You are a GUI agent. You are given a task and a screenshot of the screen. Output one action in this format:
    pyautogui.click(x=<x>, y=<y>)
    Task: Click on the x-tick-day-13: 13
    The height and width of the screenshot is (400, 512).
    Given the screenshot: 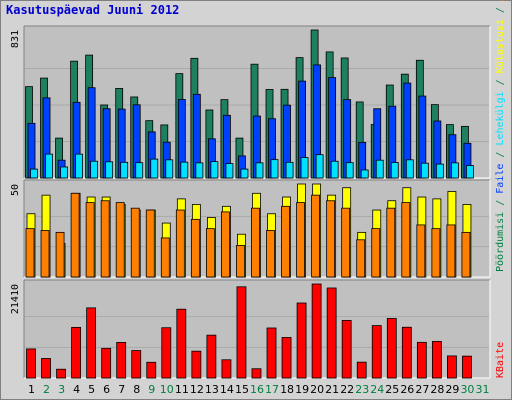 What is the action you would take?
    pyautogui.click(x=212, y=389)
    